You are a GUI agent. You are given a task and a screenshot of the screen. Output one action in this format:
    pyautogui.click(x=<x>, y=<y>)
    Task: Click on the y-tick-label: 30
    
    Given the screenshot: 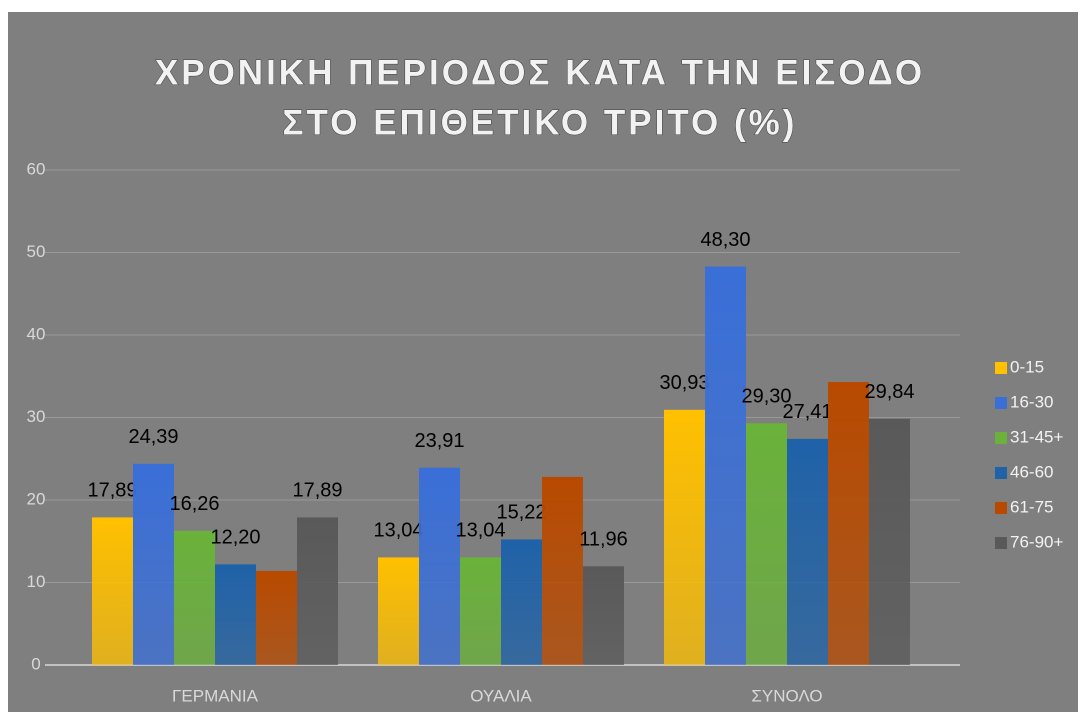 What is the action you would take?
    pyautogui.click(x=36, y=416)
    